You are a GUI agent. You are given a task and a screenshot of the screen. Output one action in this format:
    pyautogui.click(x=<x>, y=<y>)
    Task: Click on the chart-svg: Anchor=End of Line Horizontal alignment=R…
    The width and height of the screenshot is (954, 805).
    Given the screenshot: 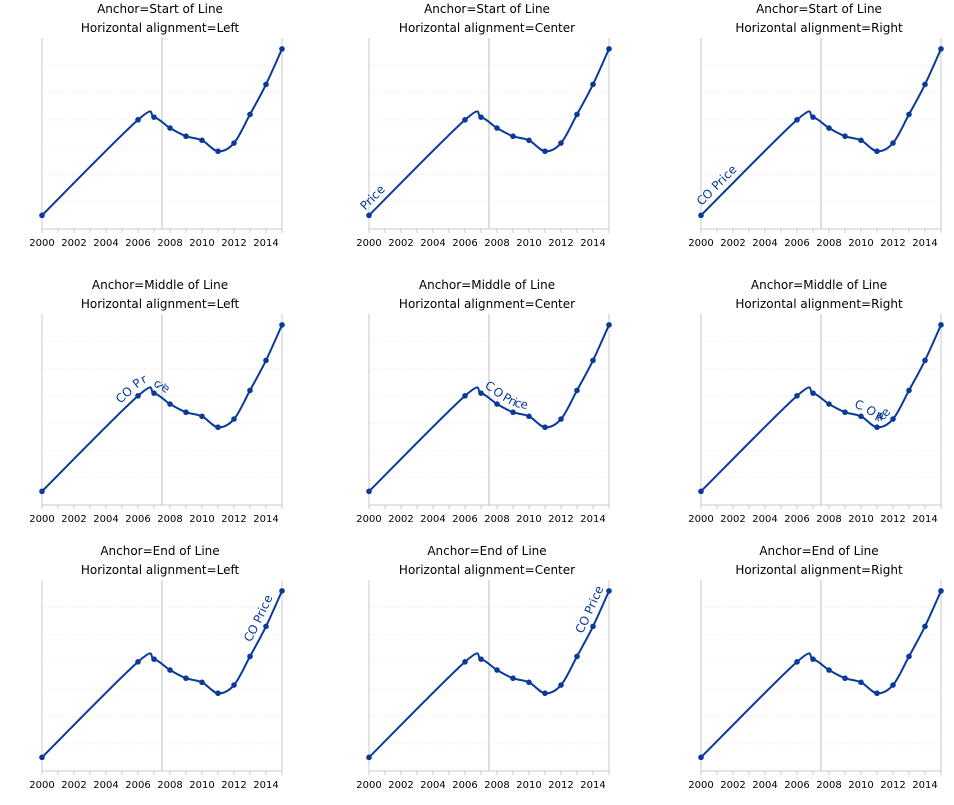 What is the action you would take?
    pyautogui.click(x=799, y=658)
    